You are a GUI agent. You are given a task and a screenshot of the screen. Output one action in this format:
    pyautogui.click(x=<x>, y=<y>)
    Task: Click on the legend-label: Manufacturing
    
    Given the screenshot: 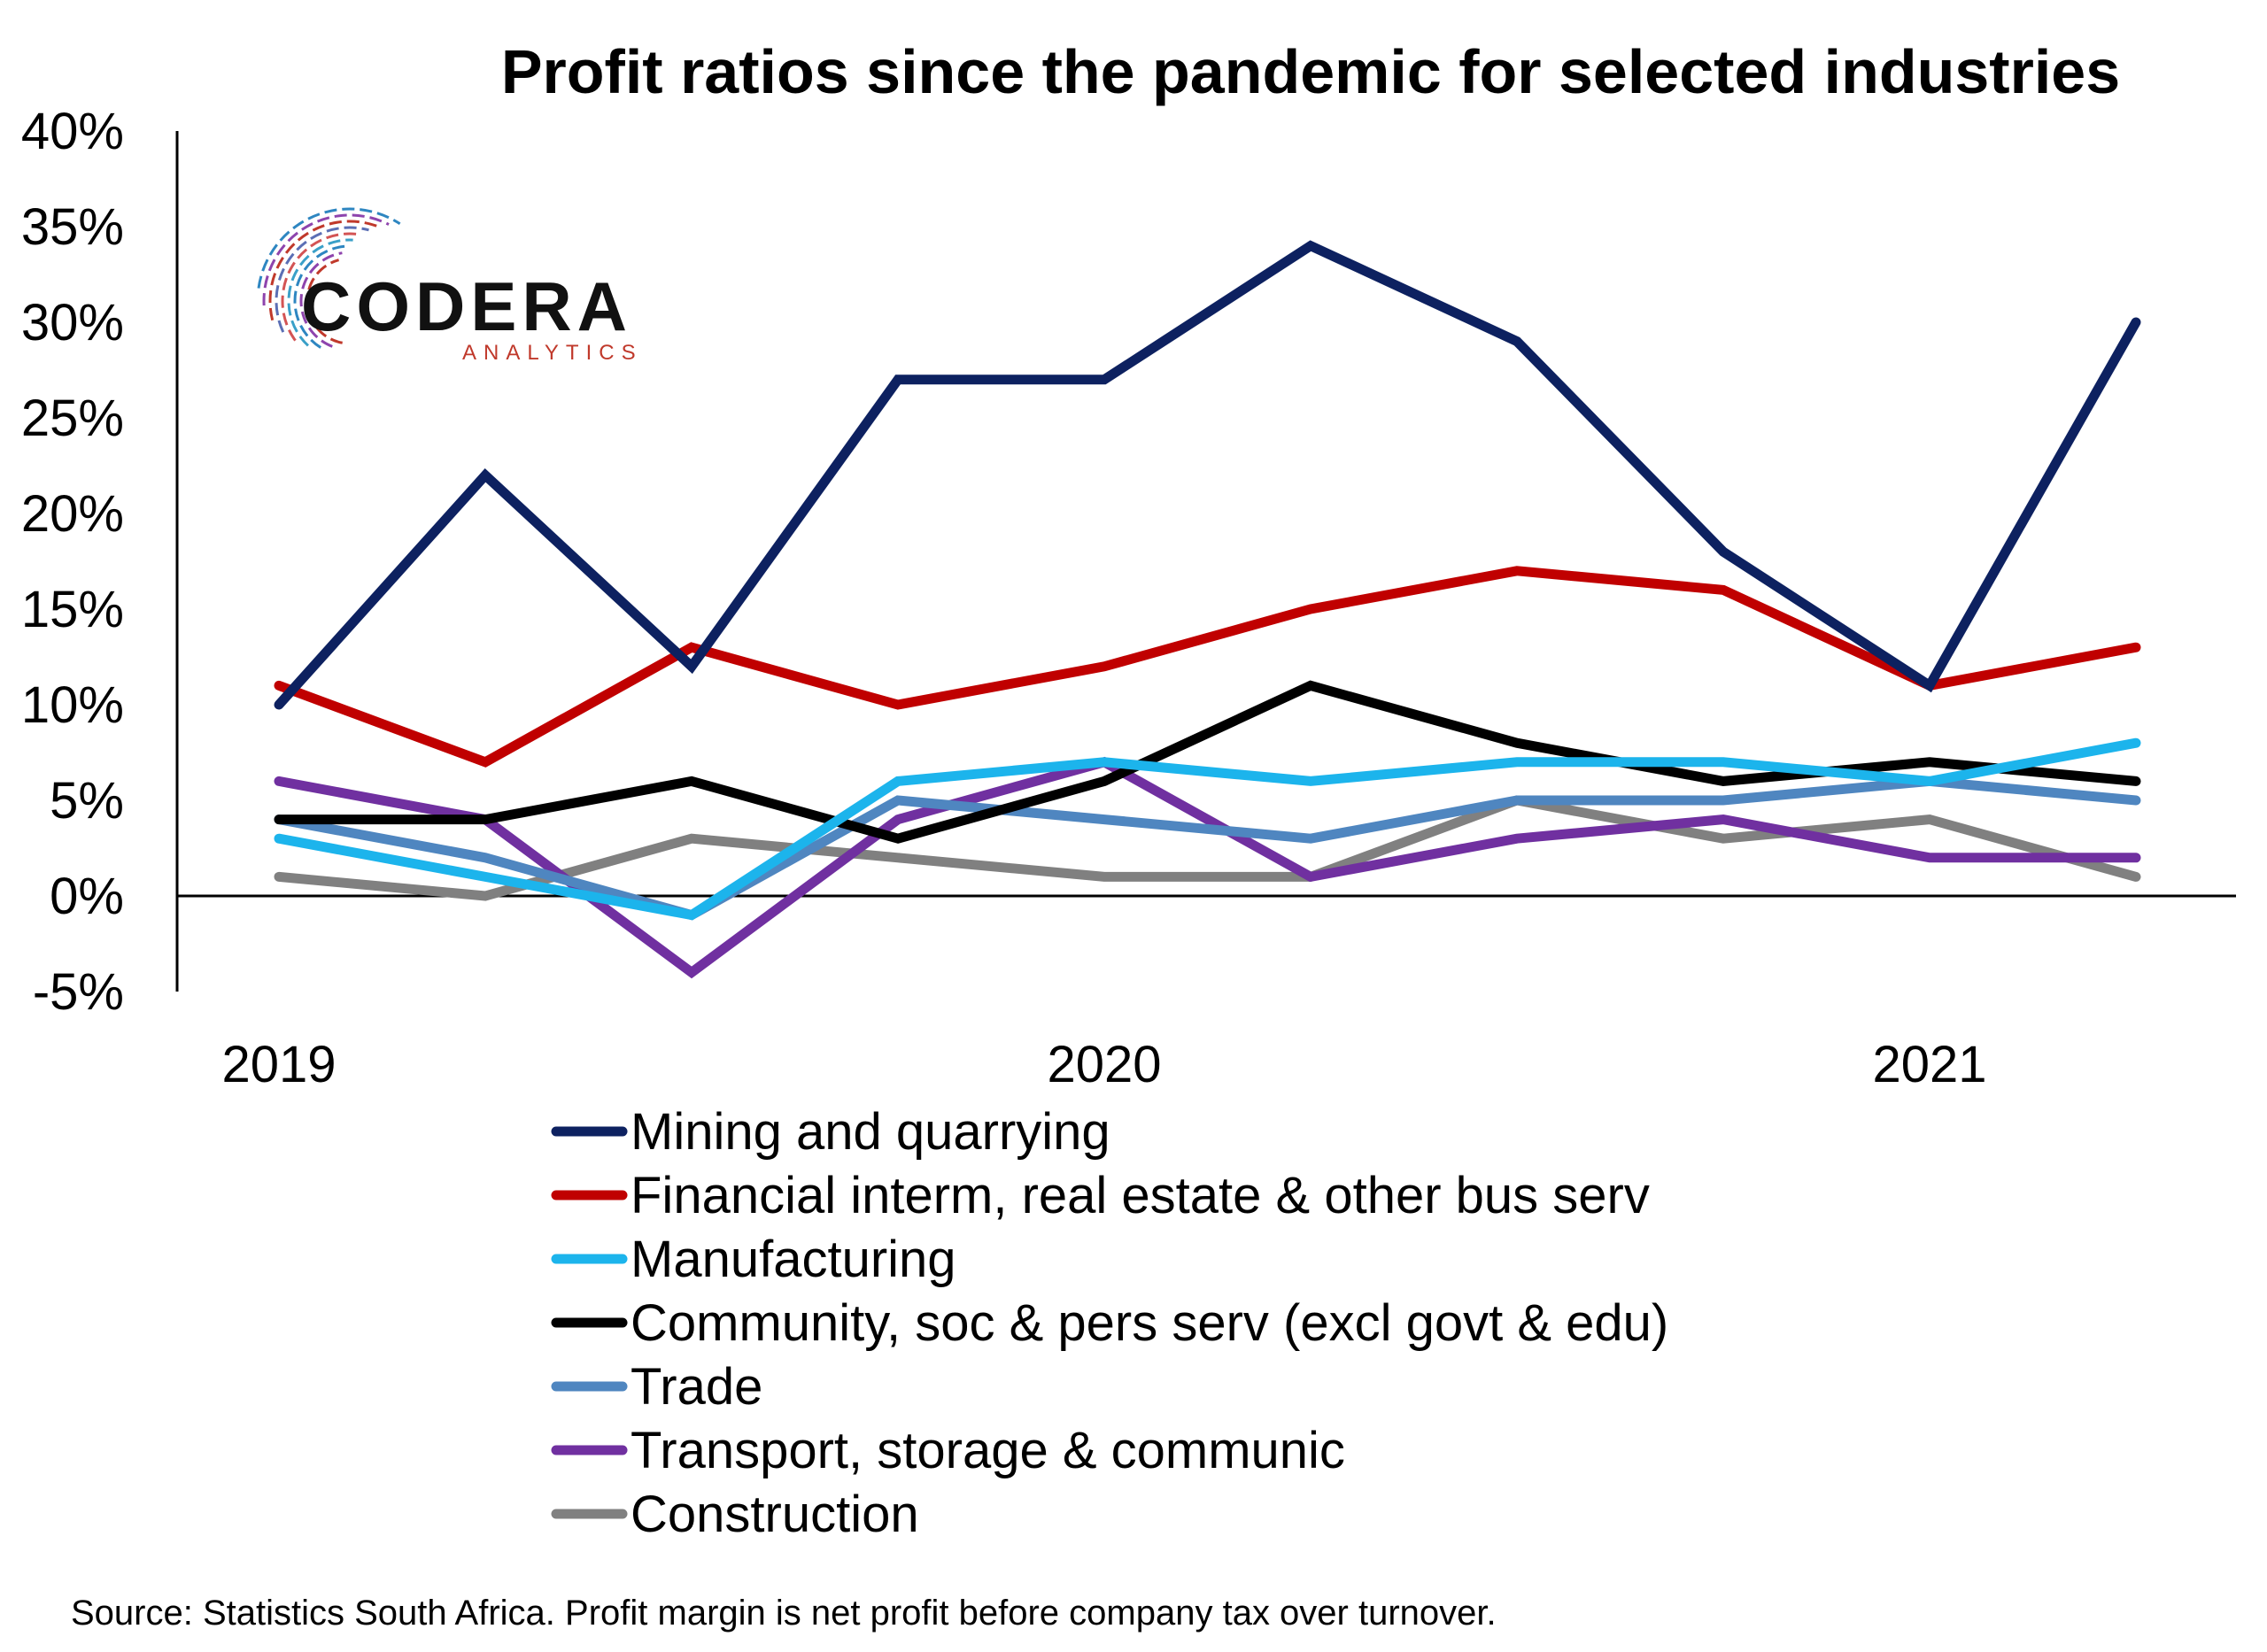 What is the action you would take?
    pyautogui.click(x=793, y=1259)
    